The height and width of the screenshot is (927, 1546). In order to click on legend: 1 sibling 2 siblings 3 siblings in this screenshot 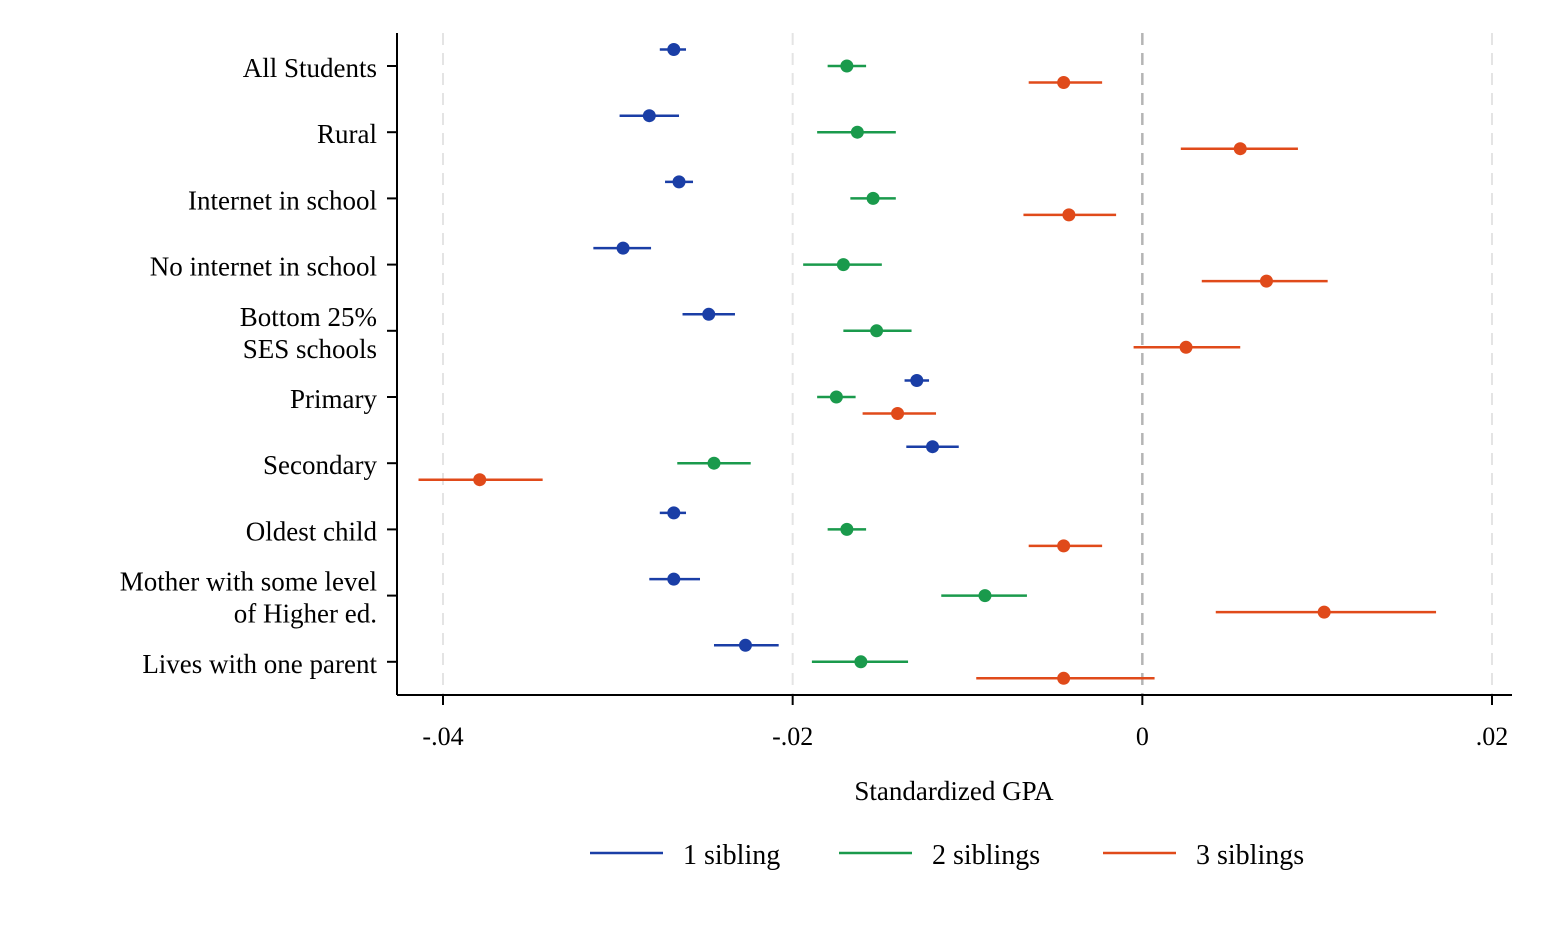, I will do `click(947, 855)`.